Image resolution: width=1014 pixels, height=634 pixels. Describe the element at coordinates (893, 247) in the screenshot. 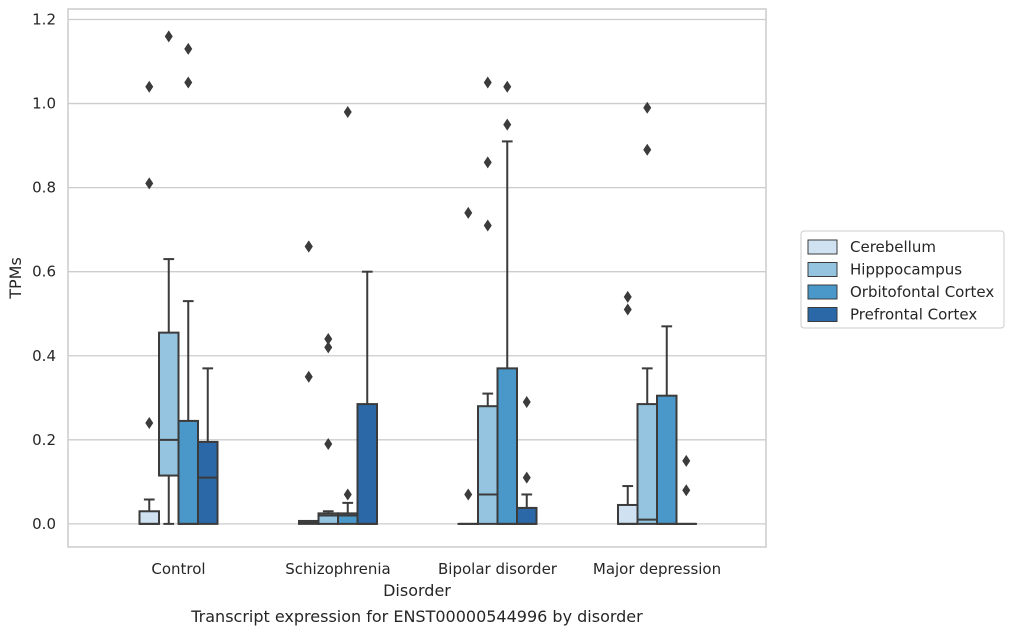

I see `legend-label: Cerebellum` at that location.